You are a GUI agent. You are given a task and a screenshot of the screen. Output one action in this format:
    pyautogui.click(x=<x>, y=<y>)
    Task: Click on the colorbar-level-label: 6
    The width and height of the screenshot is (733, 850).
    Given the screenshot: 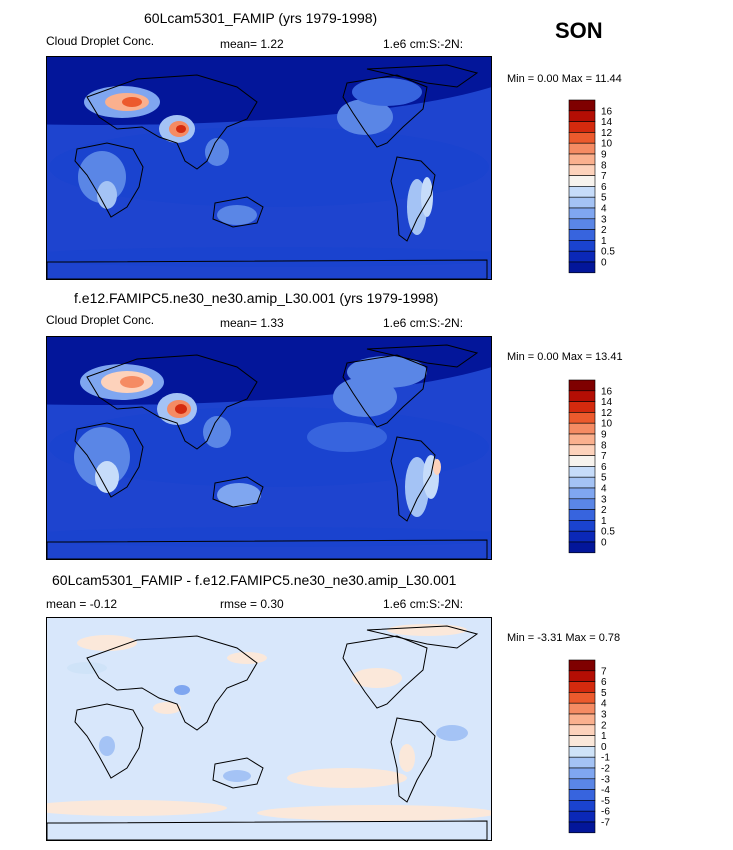 What is the action you would take?
    pyautogui.click(x=604, y=187)
    